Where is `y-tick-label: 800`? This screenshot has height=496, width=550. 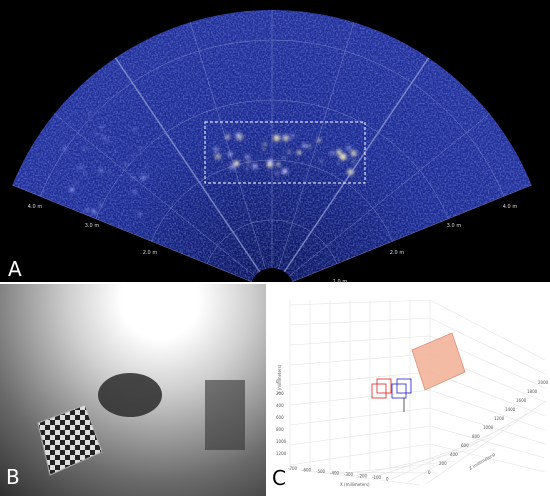 y-tick-label: 800 is located at coordinates (280, 429).